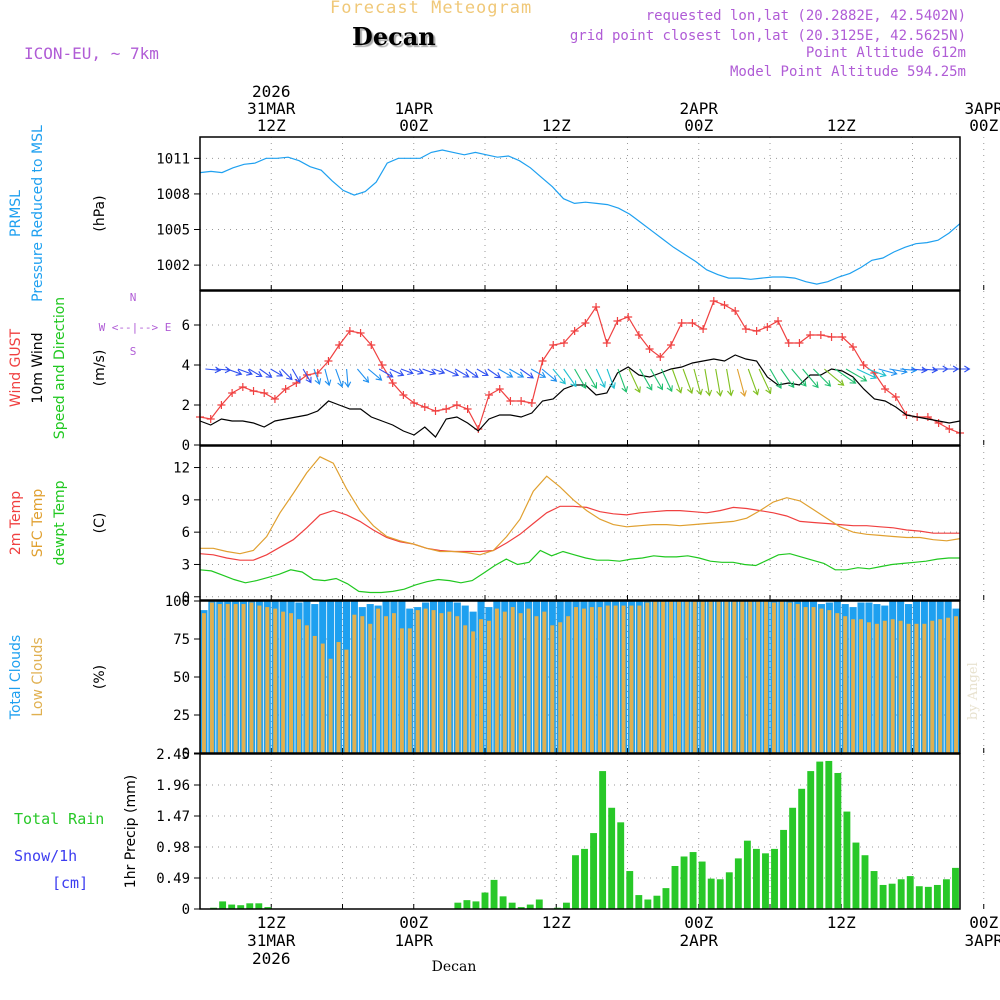  Describe the element at coordinates (186, 446) in the screenshot. I see `wind-ytick-label: 0` at that location.